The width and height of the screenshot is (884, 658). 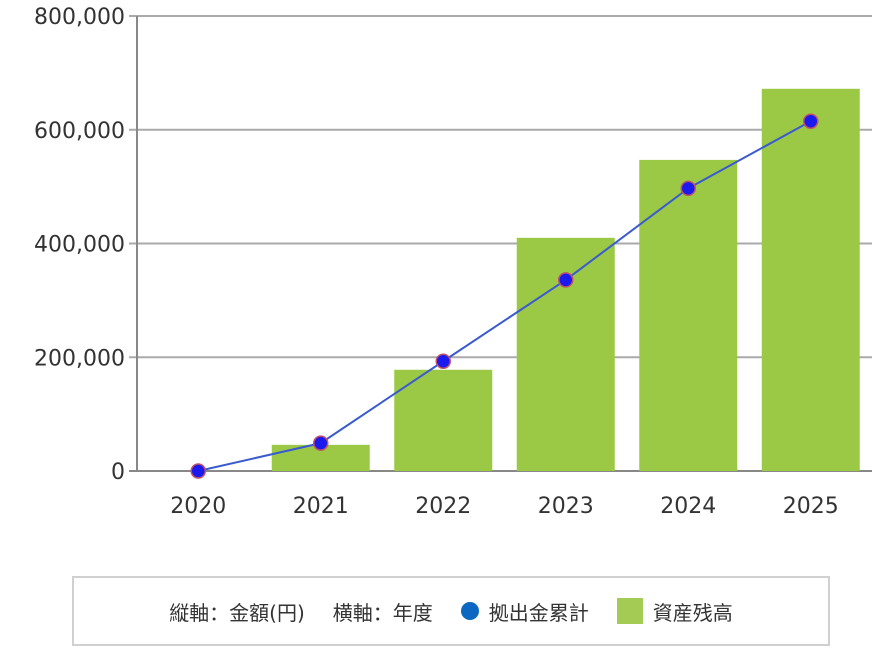 I want to click on x-tick-label: 2021, so click(x=321, y=506).